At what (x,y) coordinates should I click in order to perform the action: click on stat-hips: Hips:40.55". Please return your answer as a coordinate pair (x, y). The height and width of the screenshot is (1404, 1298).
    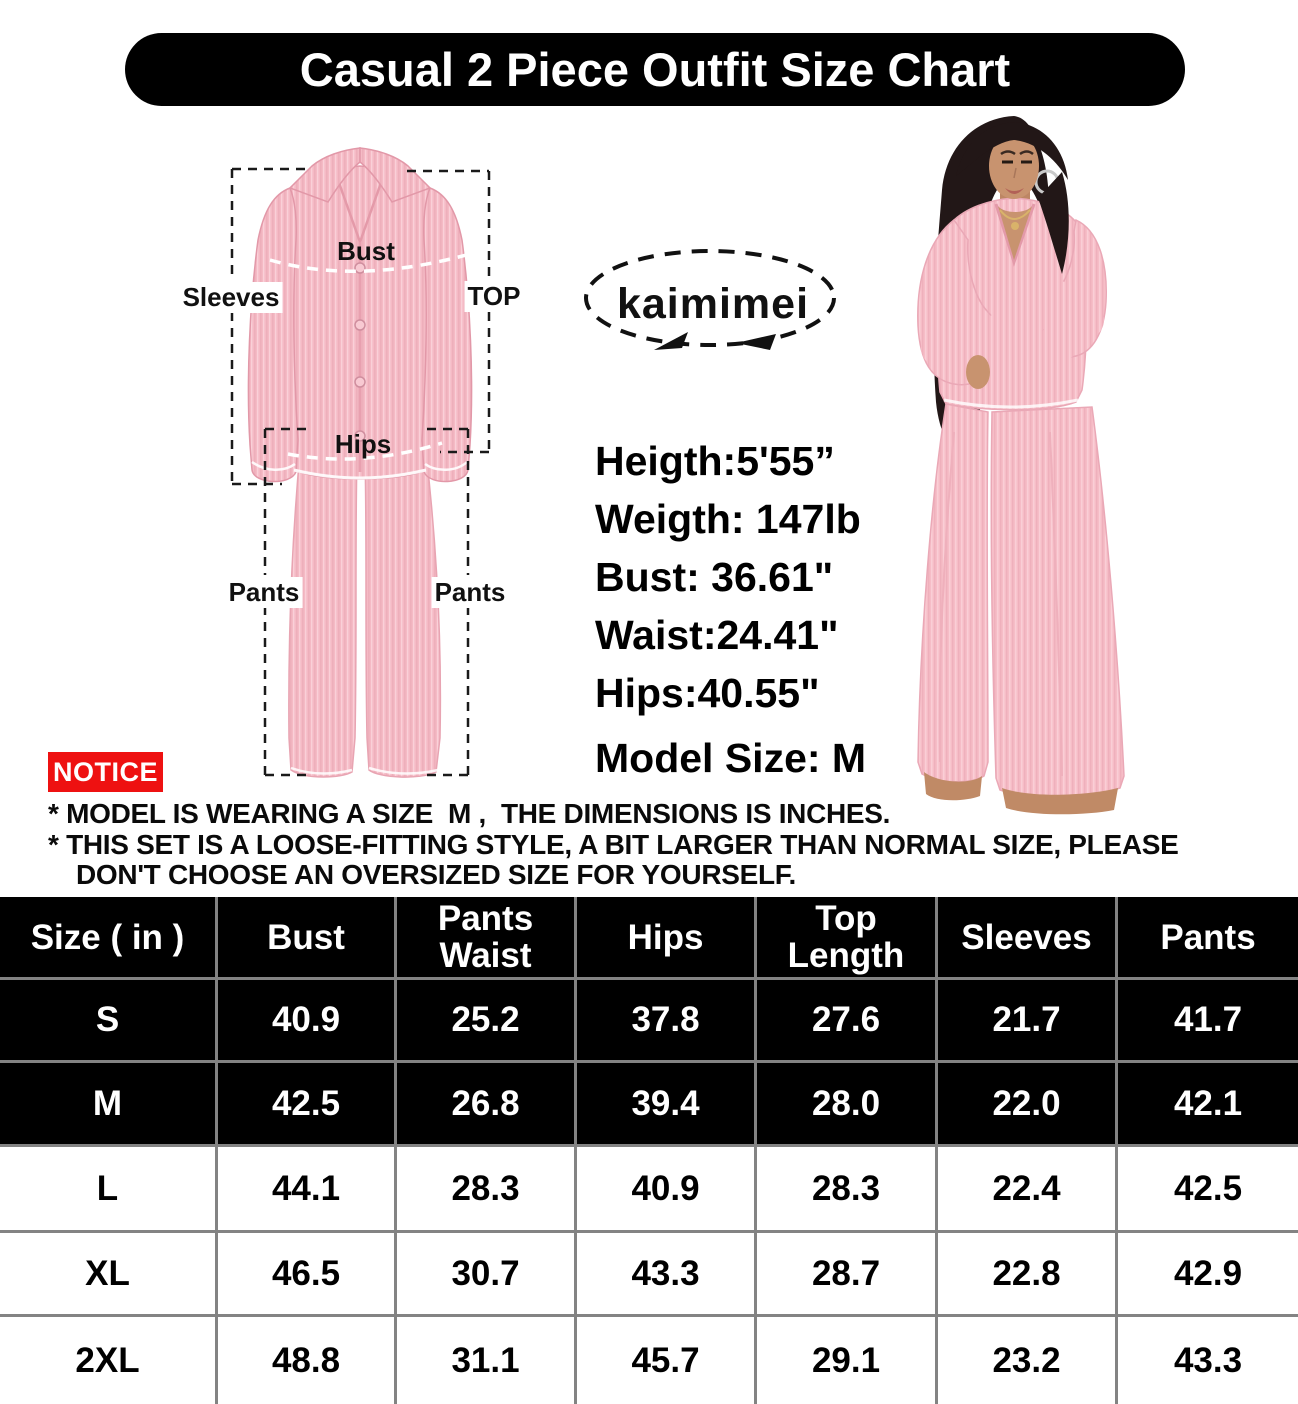
    Looking at the image, I should click on (707, 693).